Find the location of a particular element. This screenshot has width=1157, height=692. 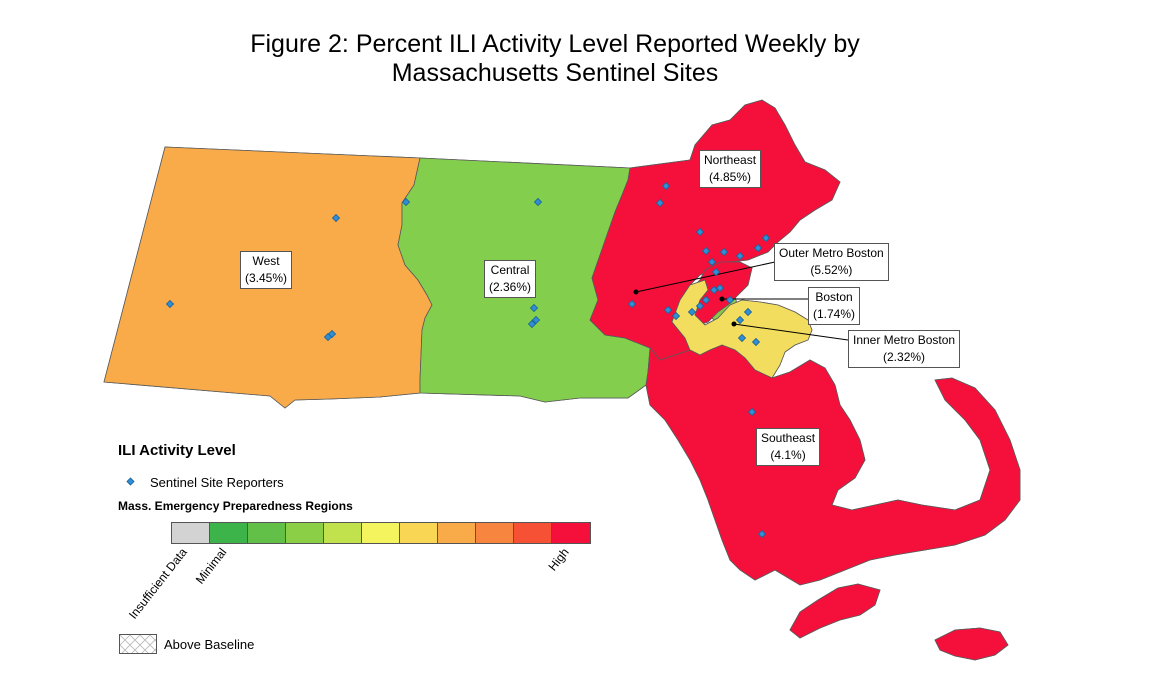

legend-sentinel-label: Sentinel Site Reporters is located at coordinates (217, 482).